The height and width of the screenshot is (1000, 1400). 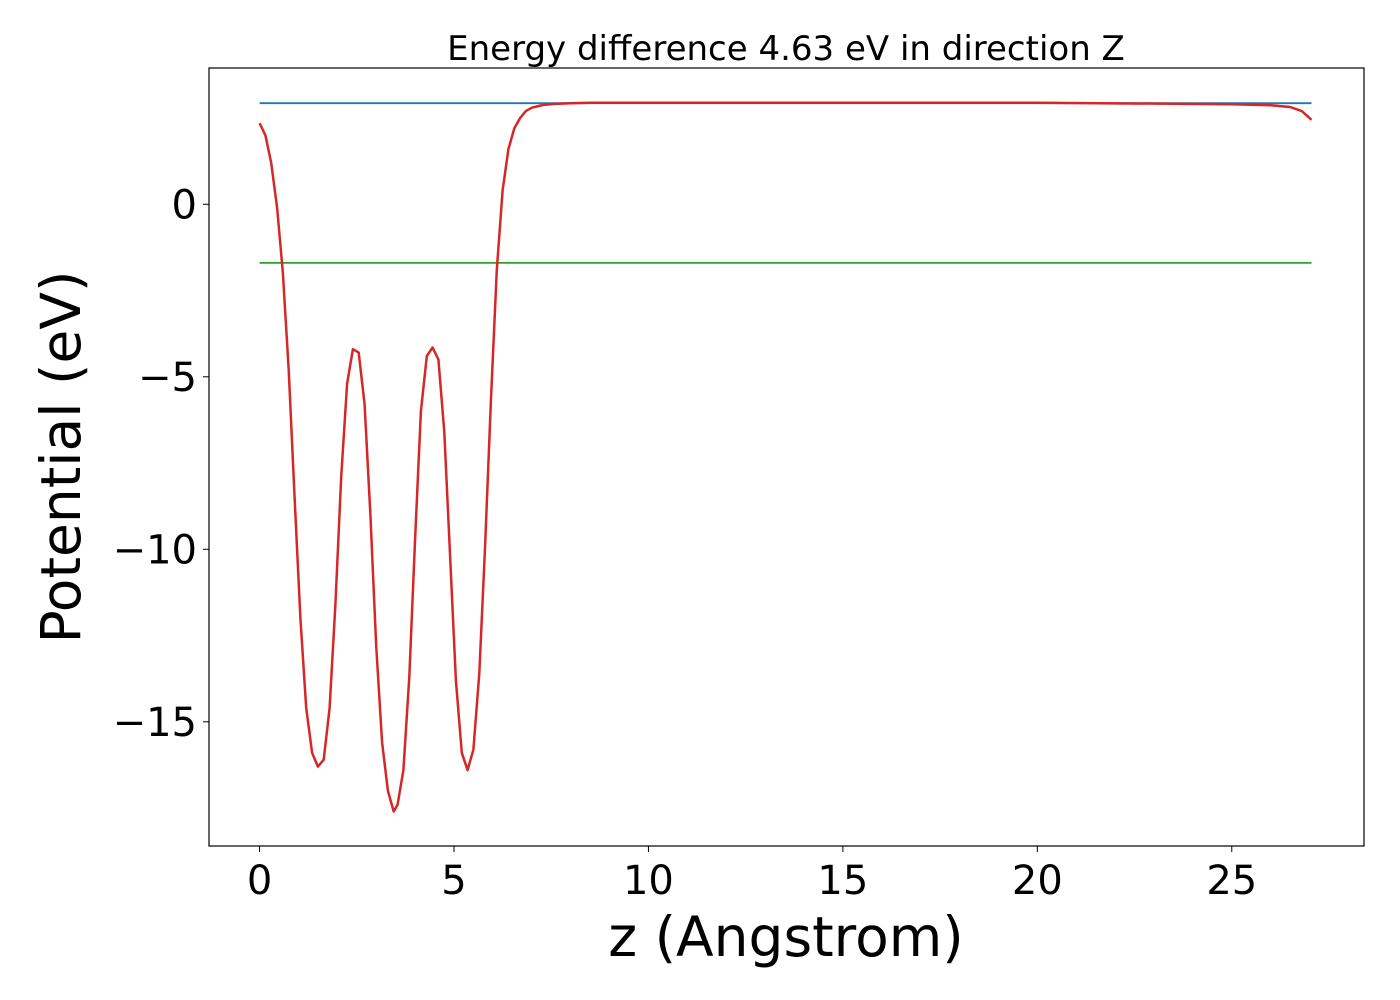 What do you see at coordinates (1231, 881) in the screenshot?
I see `x-tick-label: 25` at bounding box center [1231, 881].